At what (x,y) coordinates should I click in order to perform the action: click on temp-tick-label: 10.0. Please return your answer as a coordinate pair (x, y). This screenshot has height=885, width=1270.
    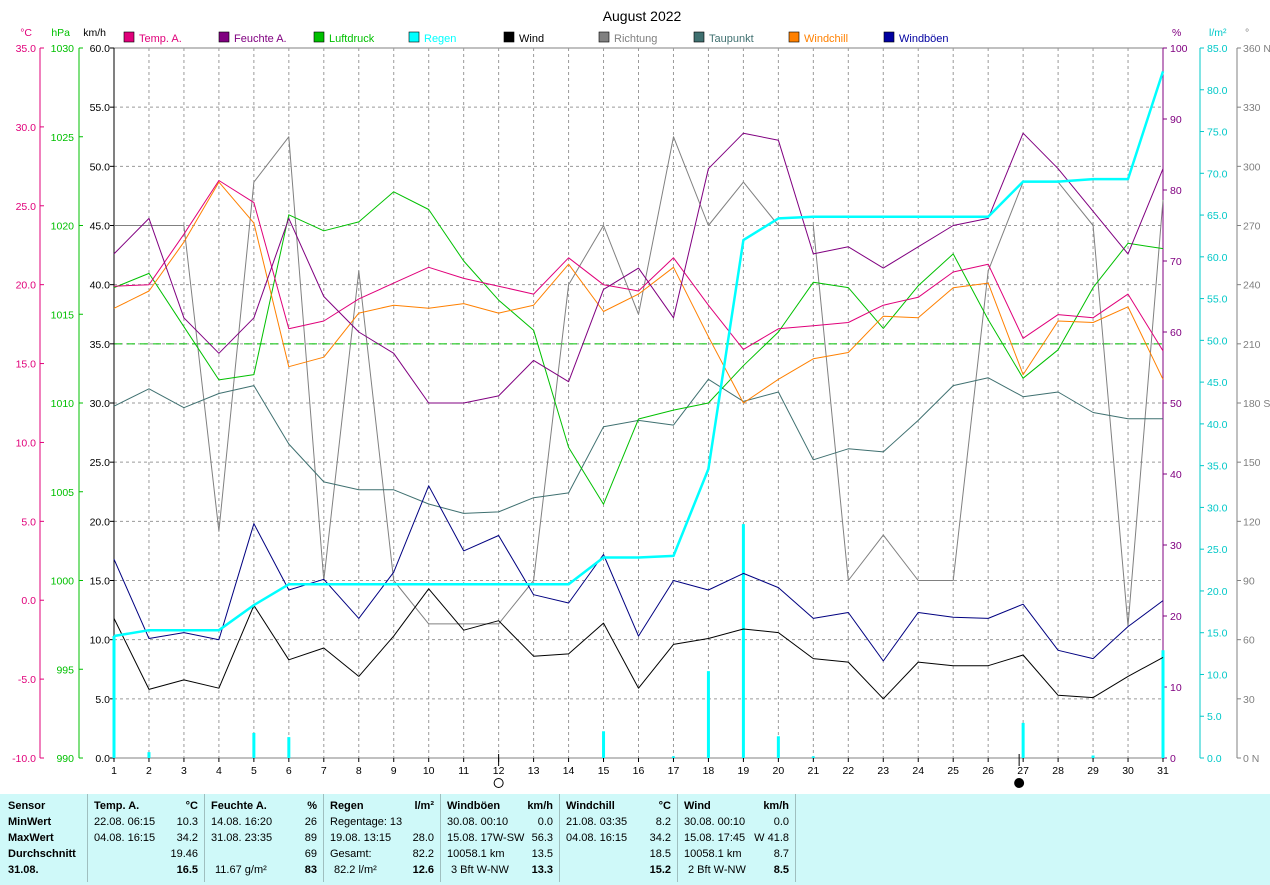
    Looking at the image, I should click on (26, 443).